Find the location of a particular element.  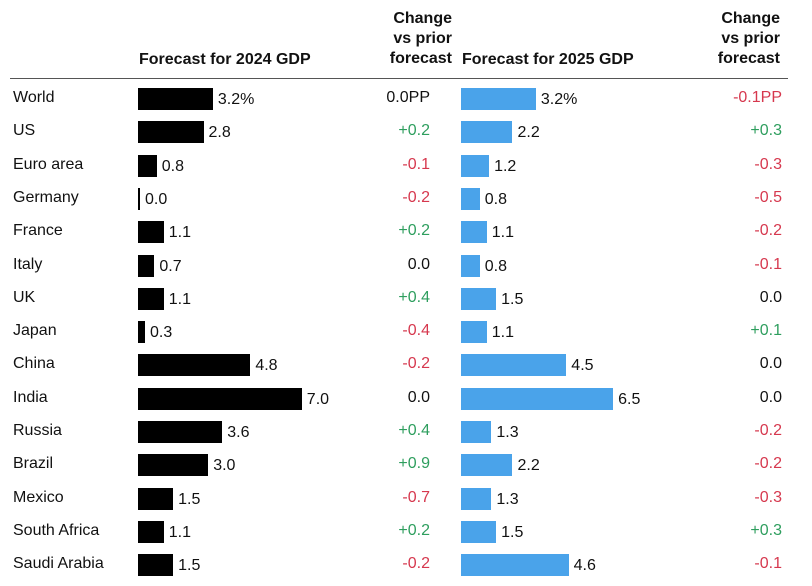

country-label: Italy is located at coordinates (28, 264).